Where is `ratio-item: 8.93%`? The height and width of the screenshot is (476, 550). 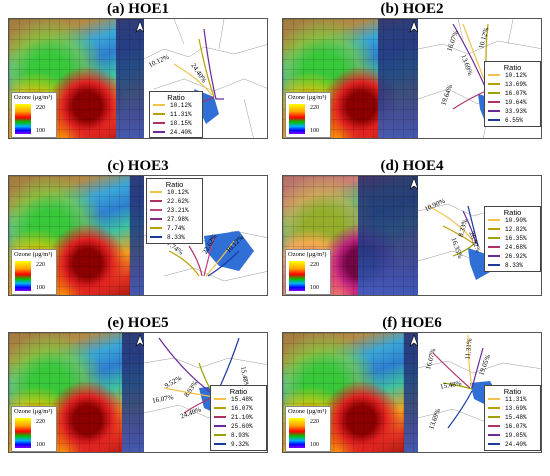
ratio-item: 8.93% is located at coordinates (231, 436).